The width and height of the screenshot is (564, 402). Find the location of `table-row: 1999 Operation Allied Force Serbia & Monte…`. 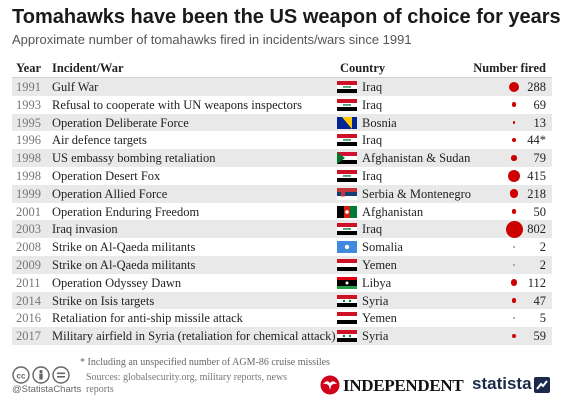

table-row: 1999 Operation Allied Force Serbia & Monte… is located at coordinates (282, 193).